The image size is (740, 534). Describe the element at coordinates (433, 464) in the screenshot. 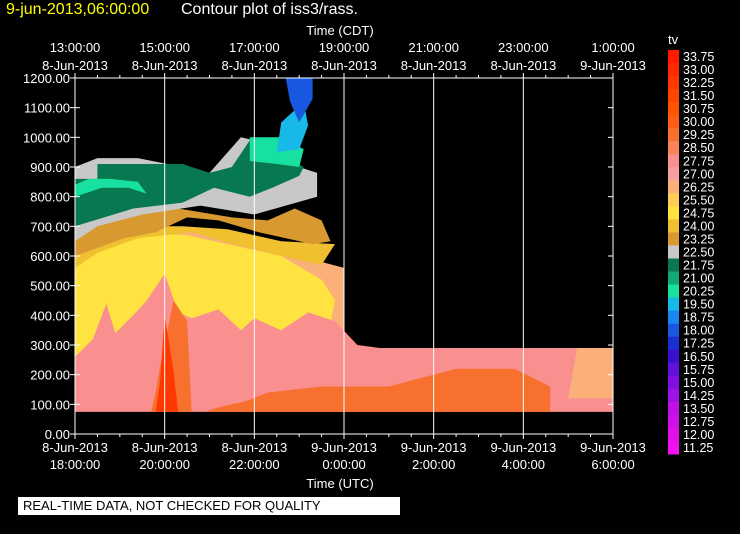

I see `x-tick-label-time: 2:00:00` at that location.